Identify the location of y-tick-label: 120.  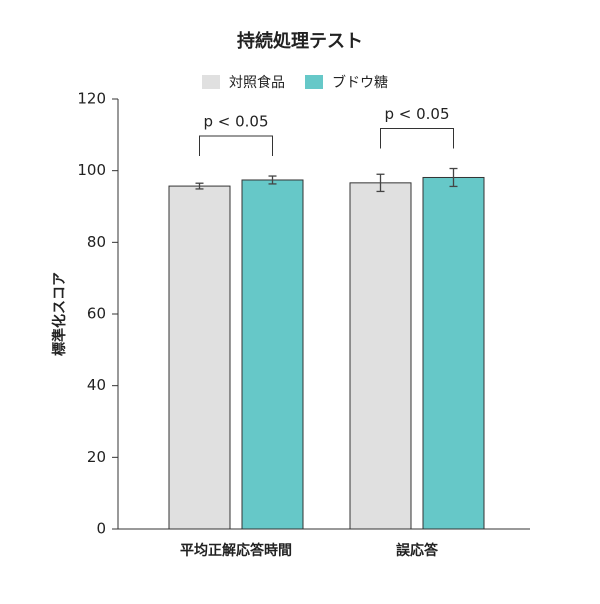
(91, 99).